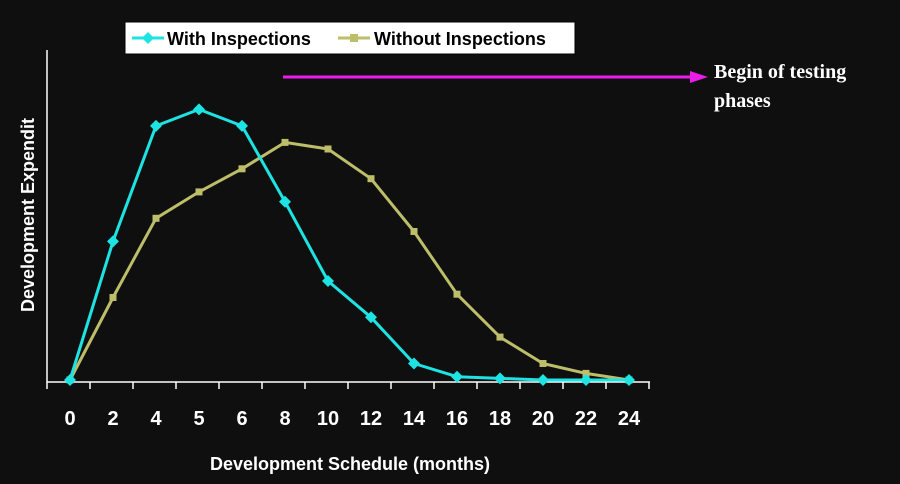  What do you see at coordinates (414, 419) in the screenshot?
I see `x-tick-label: 14` at bounding box center [414, 419].